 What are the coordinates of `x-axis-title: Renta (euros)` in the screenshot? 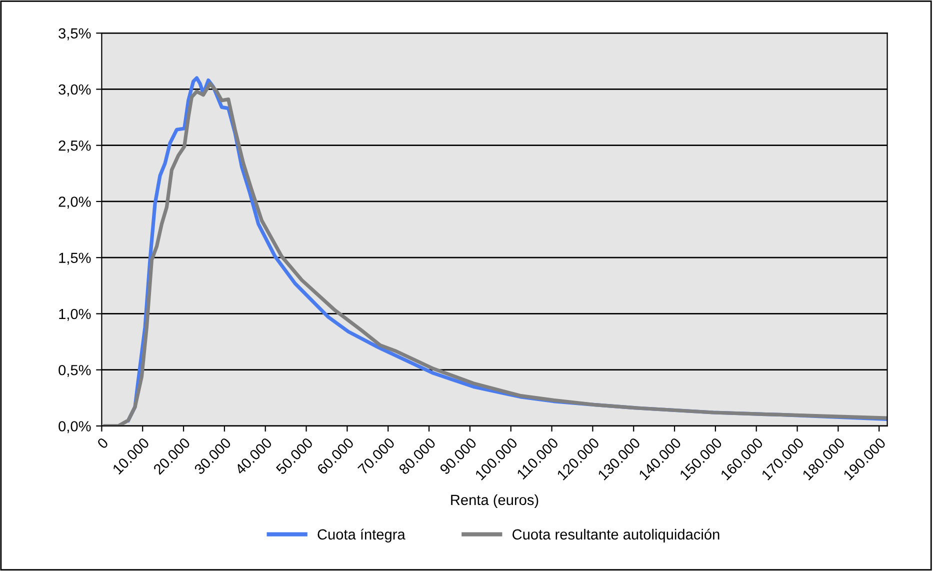 It's located at (494, 501).